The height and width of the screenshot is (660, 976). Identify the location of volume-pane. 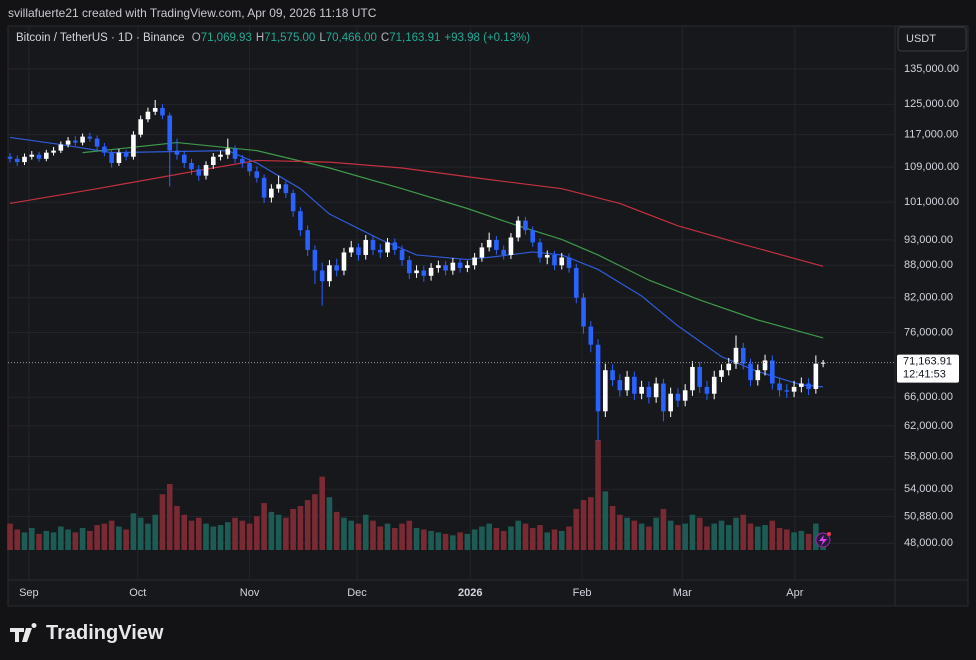
(416, 495).